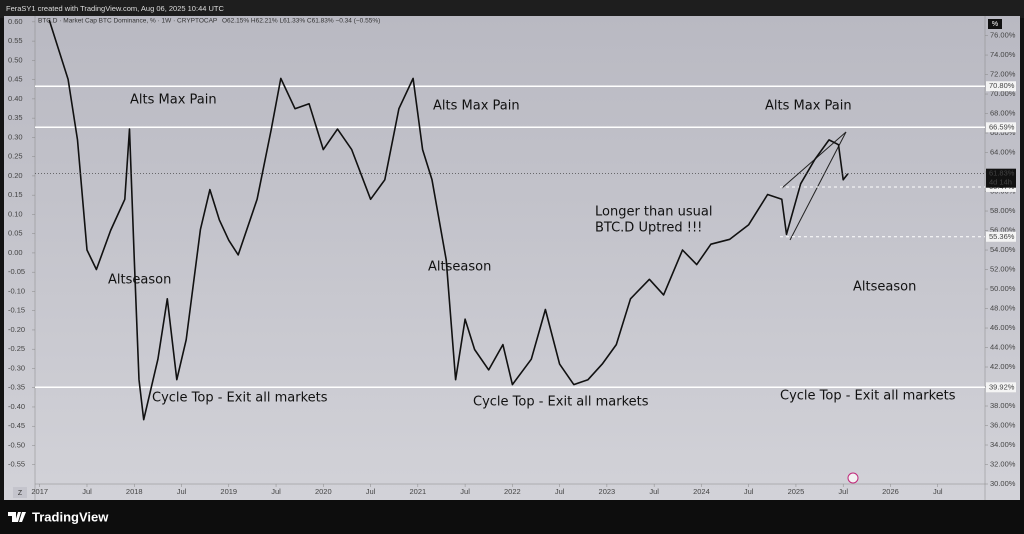  Describe the element at coordinates (853, 478) in the screenshot. I see `event-icon` at that location.